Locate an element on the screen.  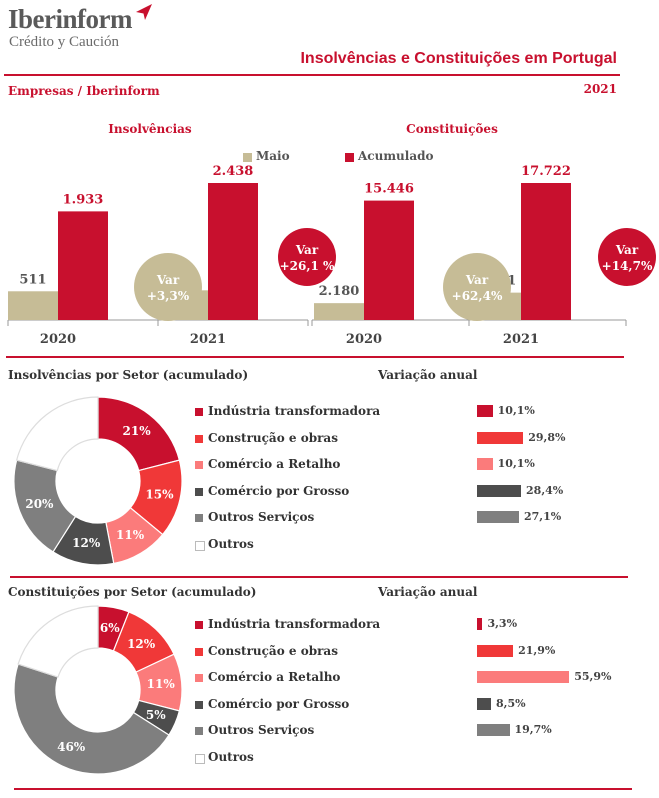
constituicoes-var-bubble-acumulado is located at coordinates (627, 257).